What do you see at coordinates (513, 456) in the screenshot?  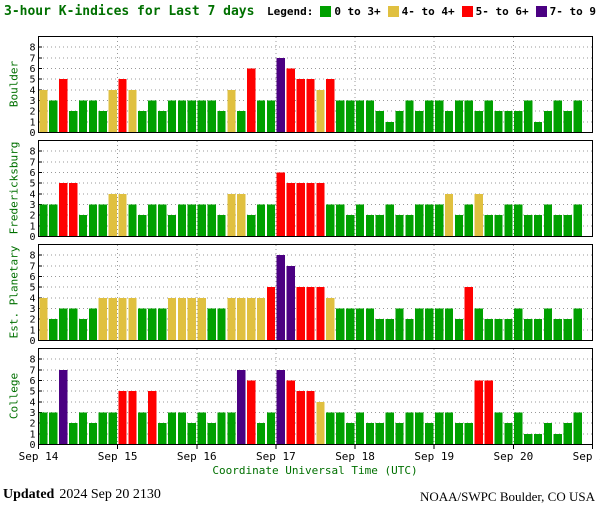 I see `x-tick-label: Sep 20` at bounding box center [513, 456].